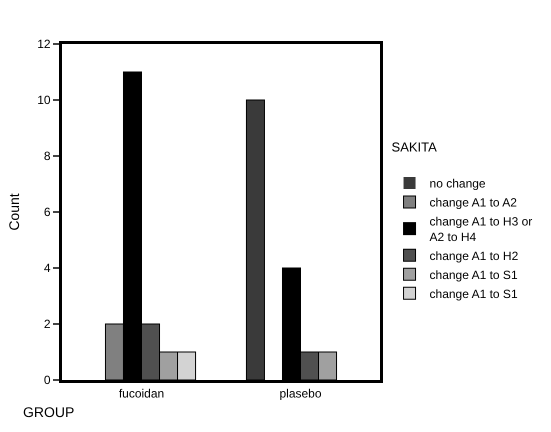 This screenshot has width=551, height=432. Describe the element at coordinates (255, 240) in the screenshot. I see `bar` at that location.